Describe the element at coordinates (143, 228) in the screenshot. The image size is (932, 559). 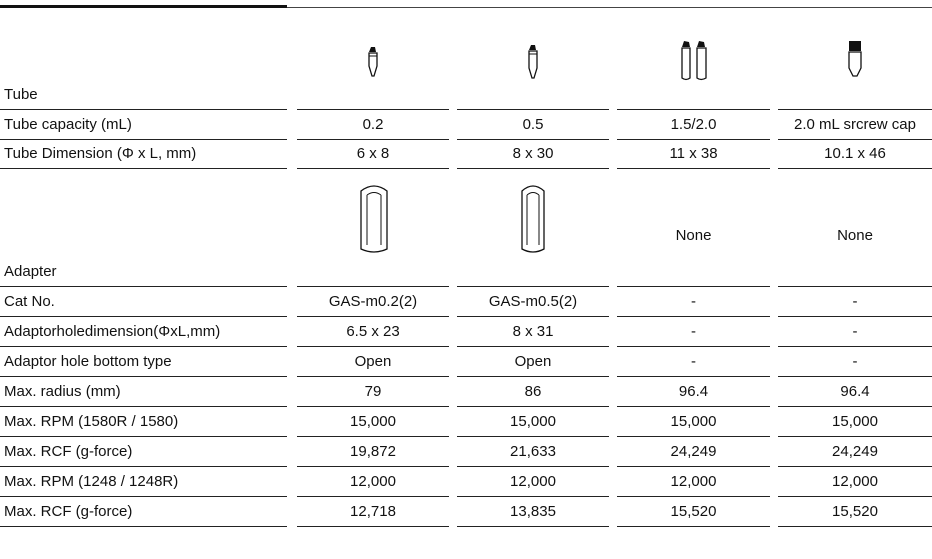
I see `row-label: Adapter` at that location.